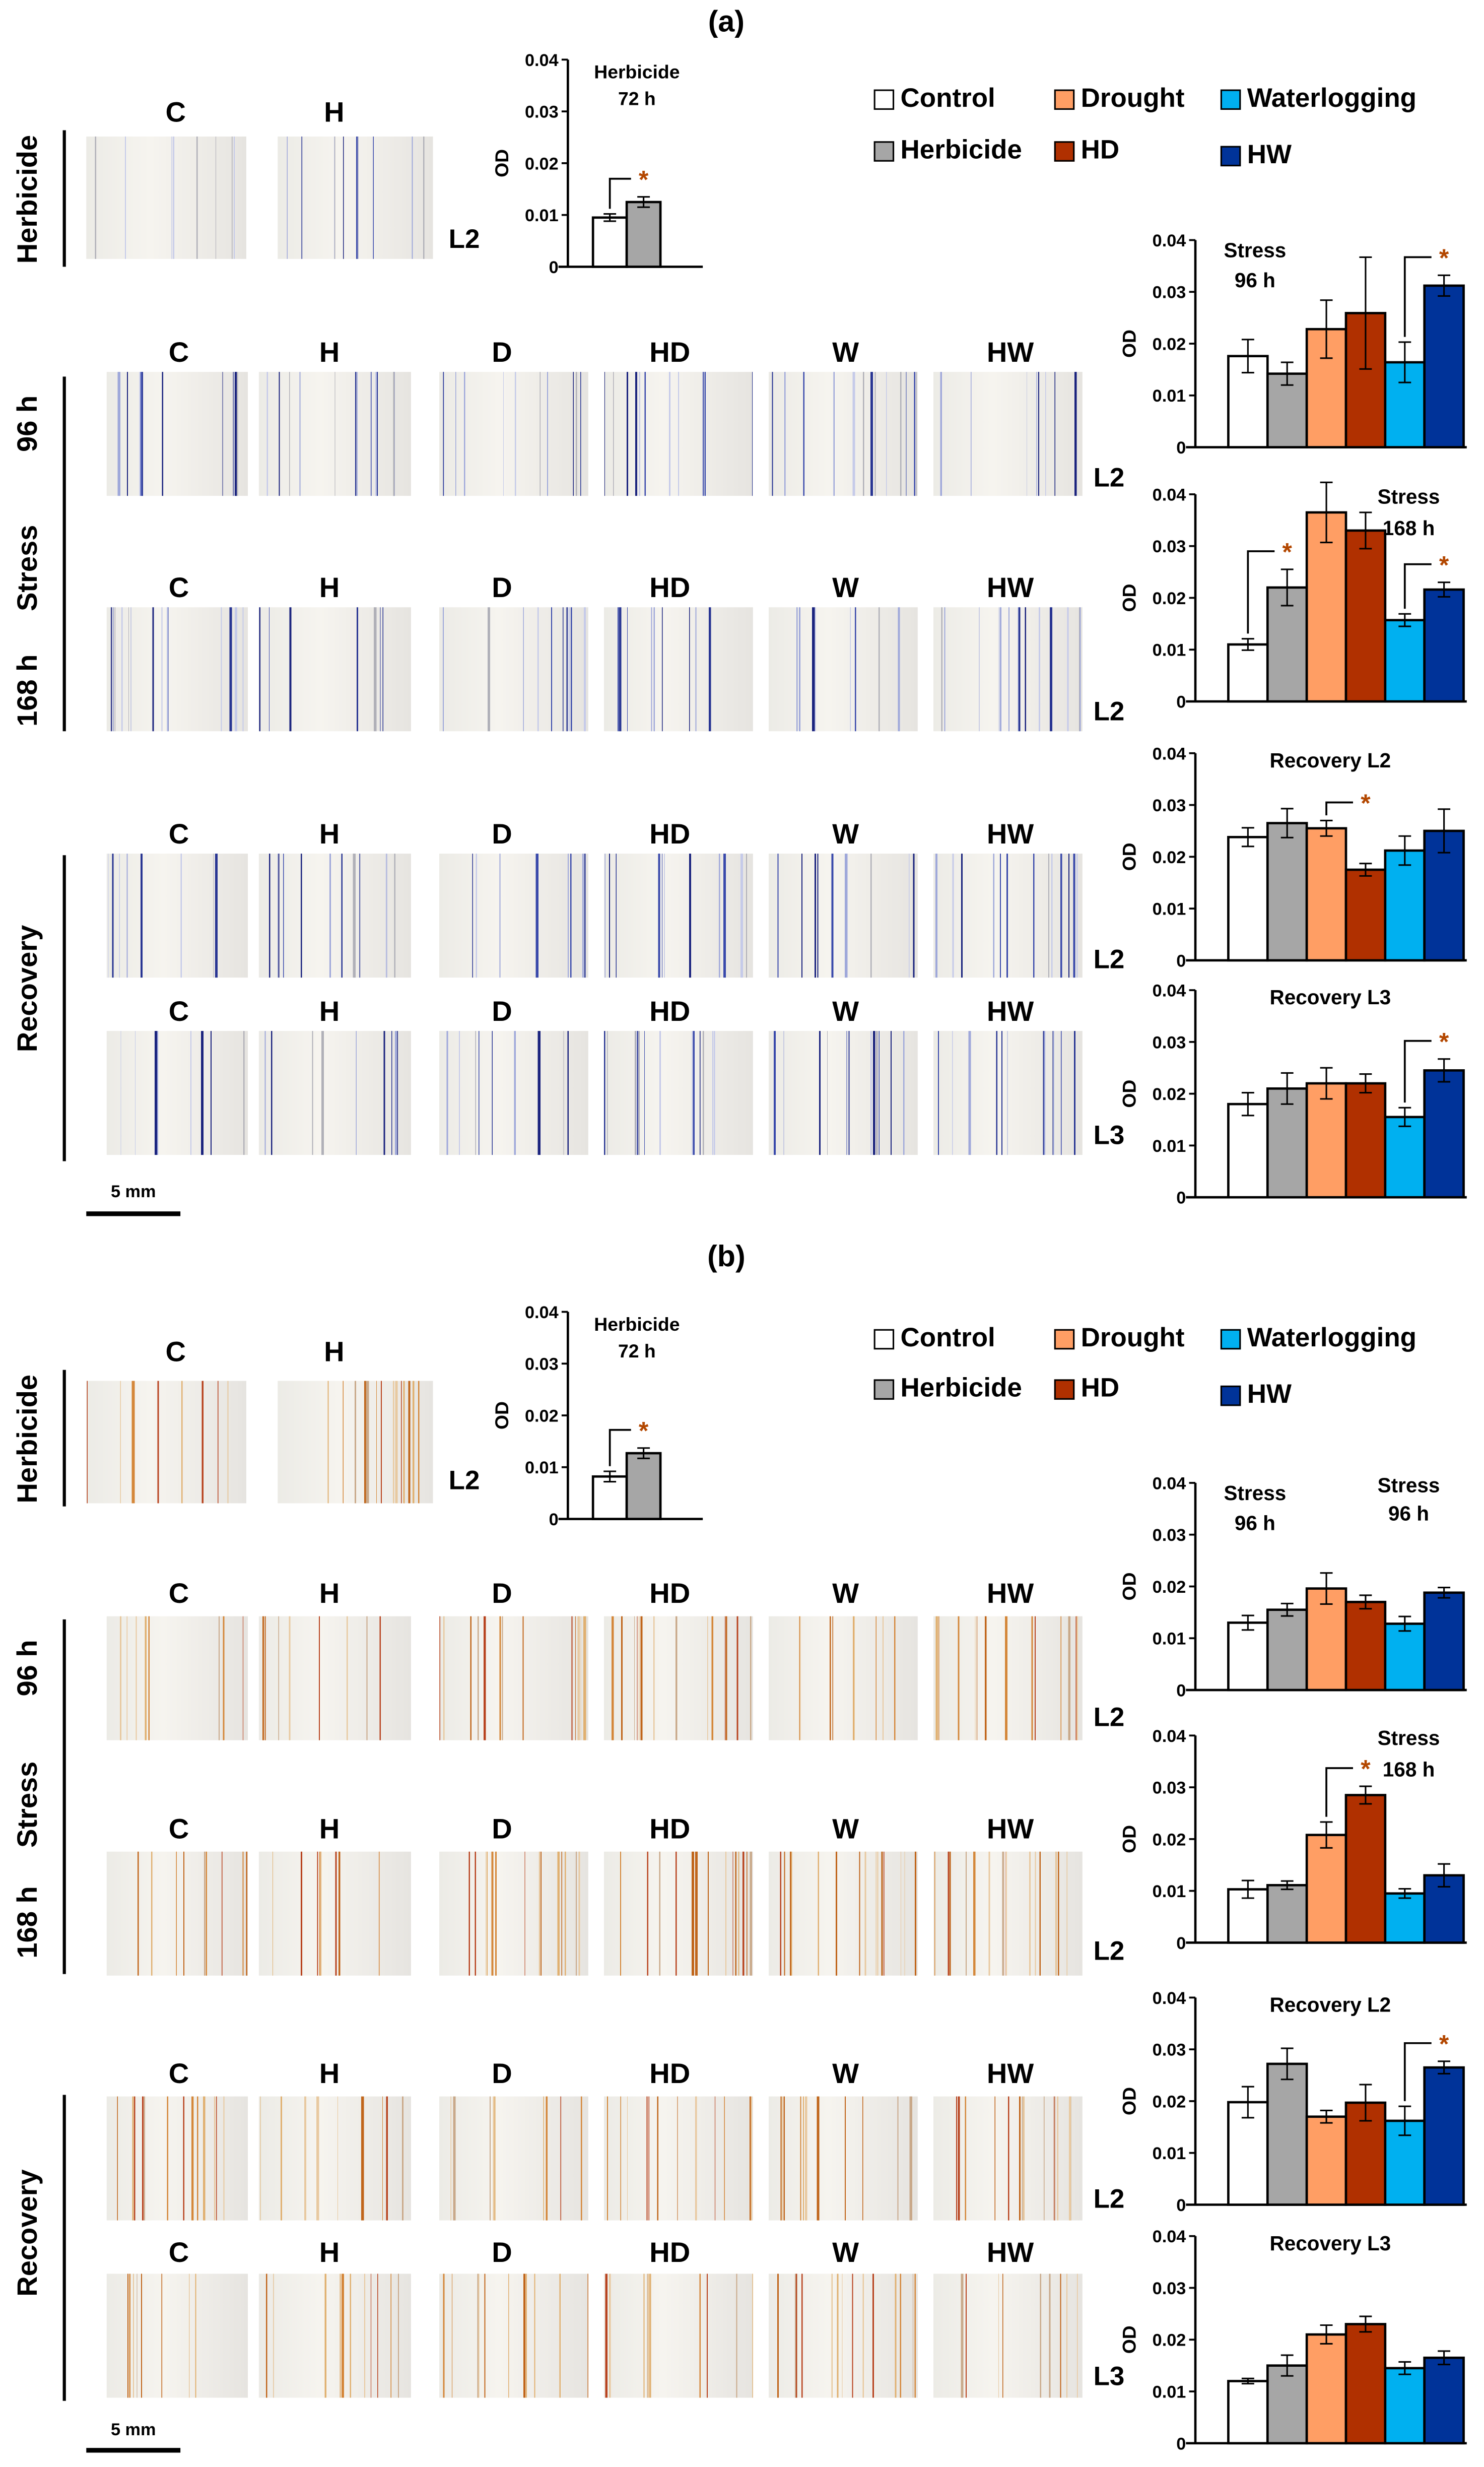 The width and height of the screenshot is (1484, 2467). What do you see at coordinates (1293, 2340) in the screenshot?
I see `bar-chart: 0 0.01 0.02 0.03 0.04 OD Recovery L3` at bounding box center [1293, 2340].